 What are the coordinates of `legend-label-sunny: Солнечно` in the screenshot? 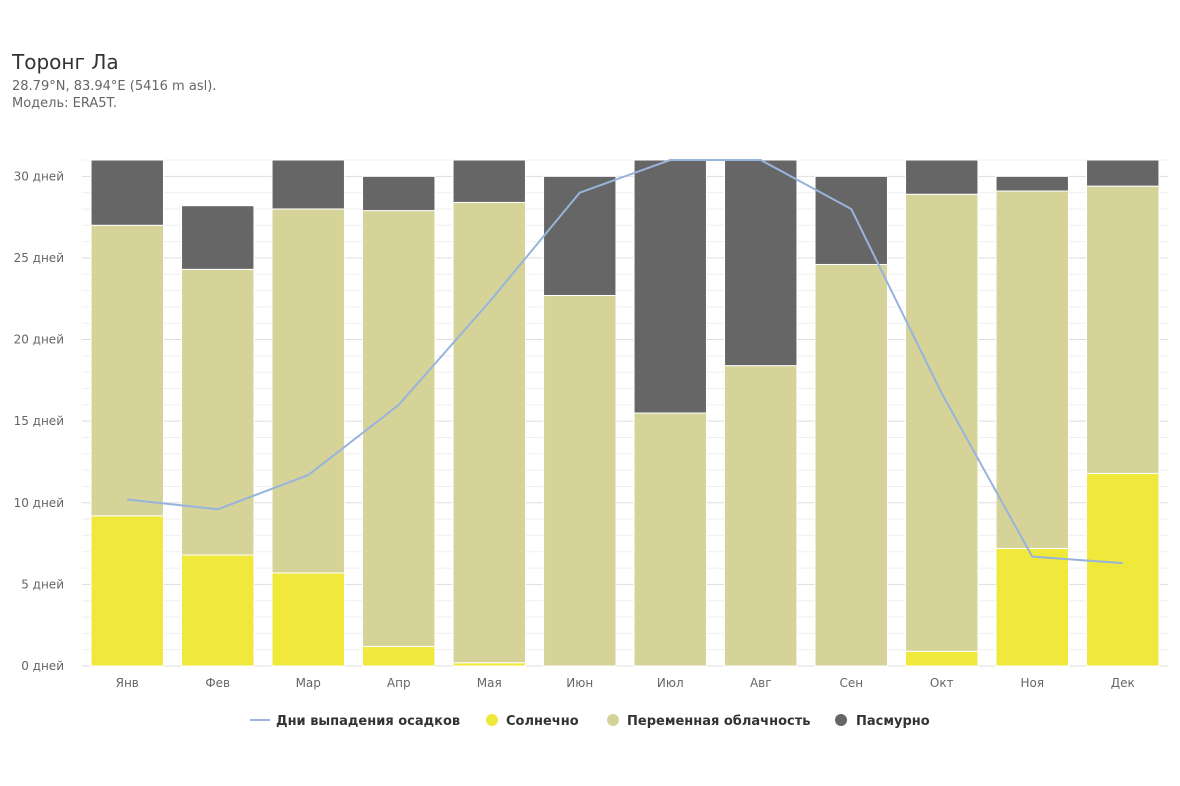 It's located at (542, 721).